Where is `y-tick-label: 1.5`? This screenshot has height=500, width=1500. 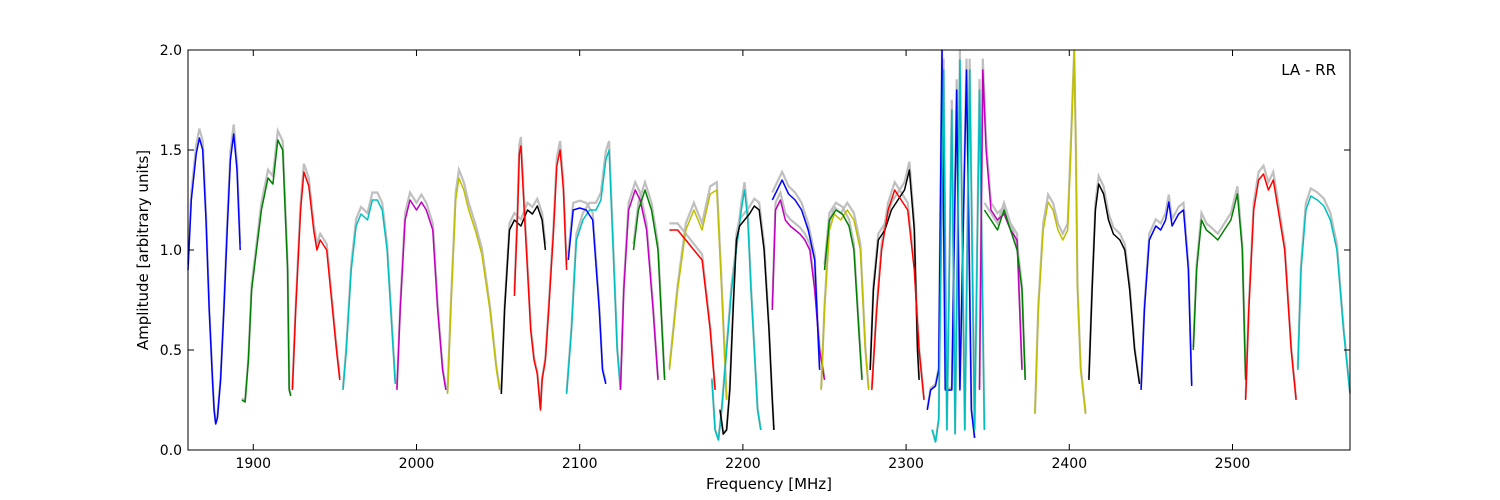
y-tick-label: 1.5 is located at coordinates (171, 151).